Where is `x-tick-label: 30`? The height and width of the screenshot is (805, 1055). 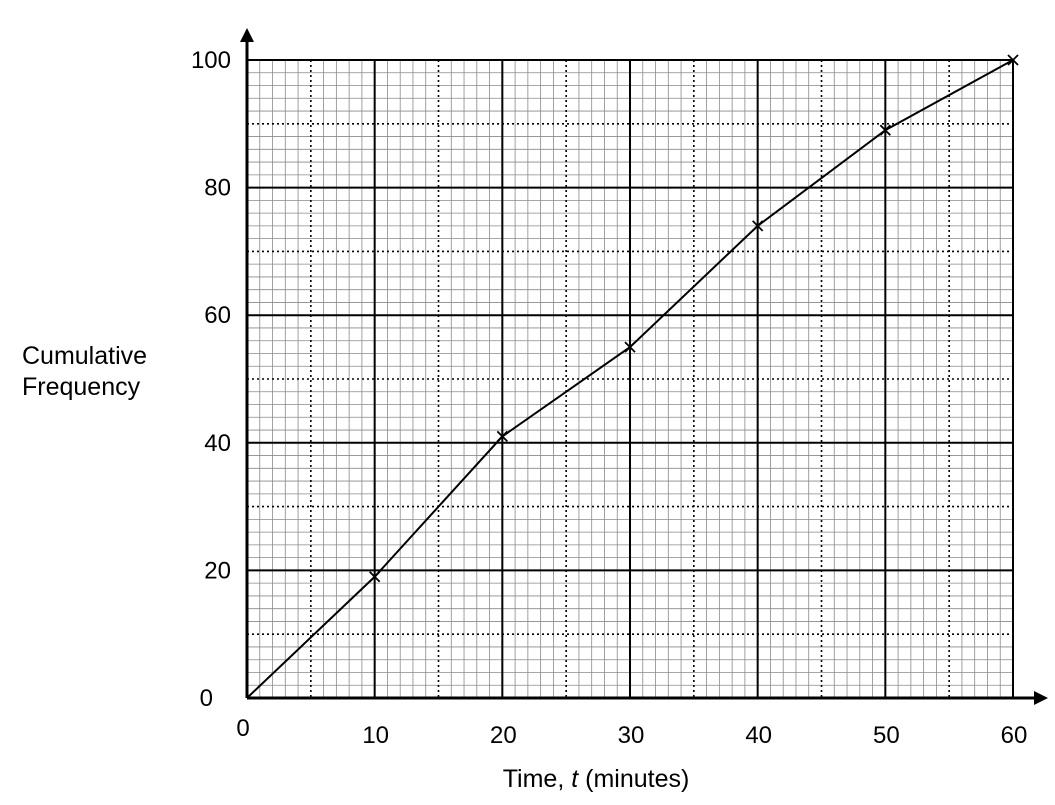
x-tick-label: 30 is located at coordinates (631, 735).